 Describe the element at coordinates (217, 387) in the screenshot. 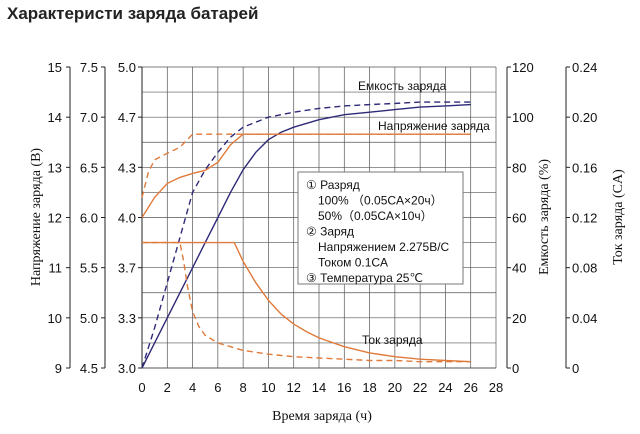

I see `x-tick-label: 6` at that location.